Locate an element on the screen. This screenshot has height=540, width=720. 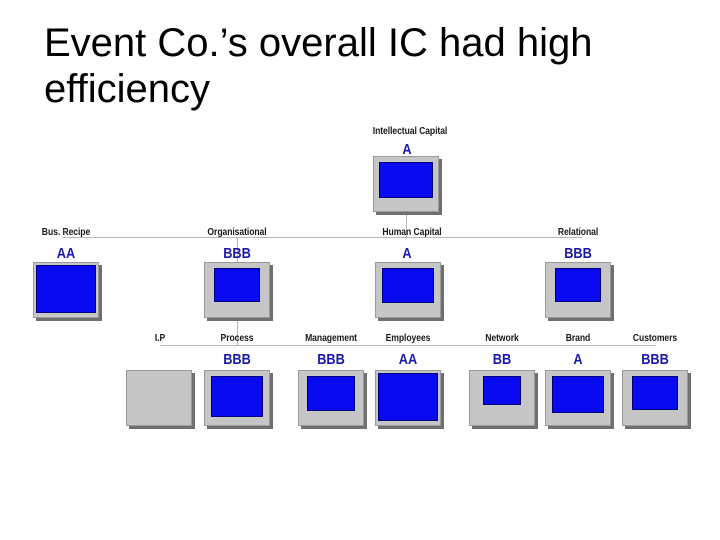
node-card-relational is located at coordinates (578, 290).